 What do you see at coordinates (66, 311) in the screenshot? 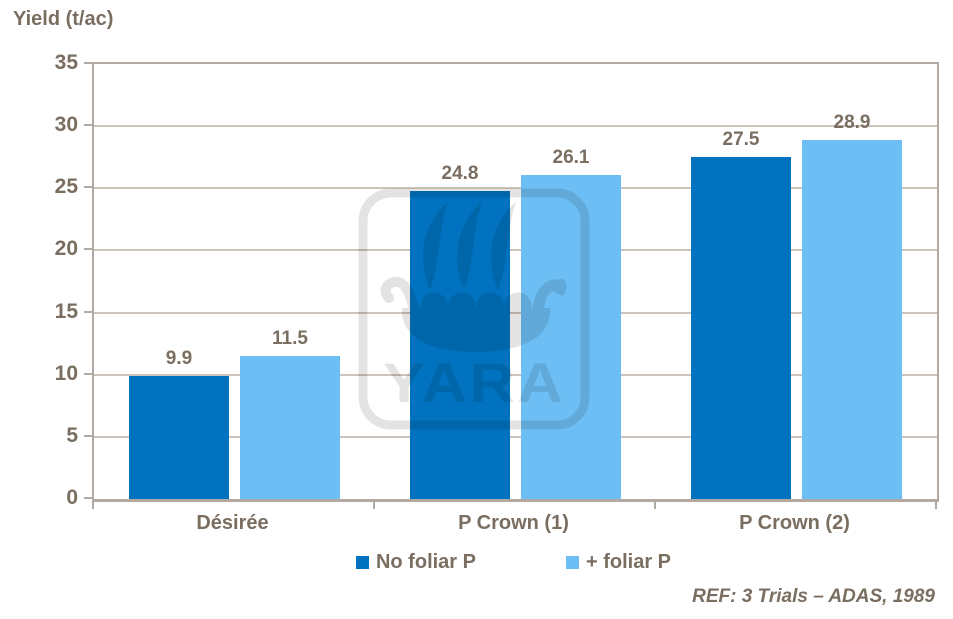
I see `y-axis-tick-label: 15` at bounding box center [66, 311].